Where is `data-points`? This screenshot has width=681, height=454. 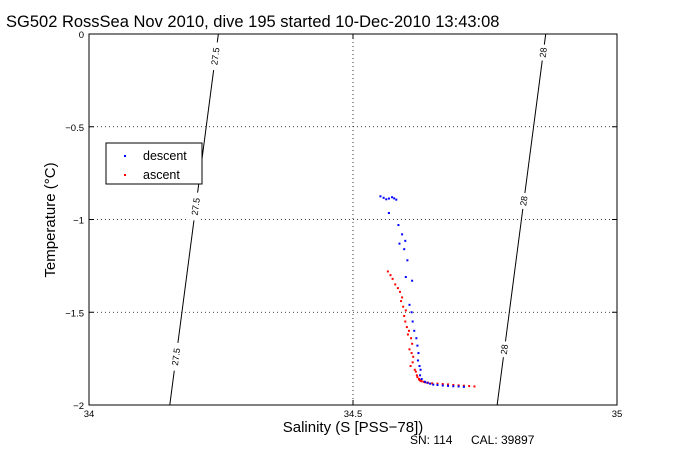 data-points is located at coordinates (427, 291).